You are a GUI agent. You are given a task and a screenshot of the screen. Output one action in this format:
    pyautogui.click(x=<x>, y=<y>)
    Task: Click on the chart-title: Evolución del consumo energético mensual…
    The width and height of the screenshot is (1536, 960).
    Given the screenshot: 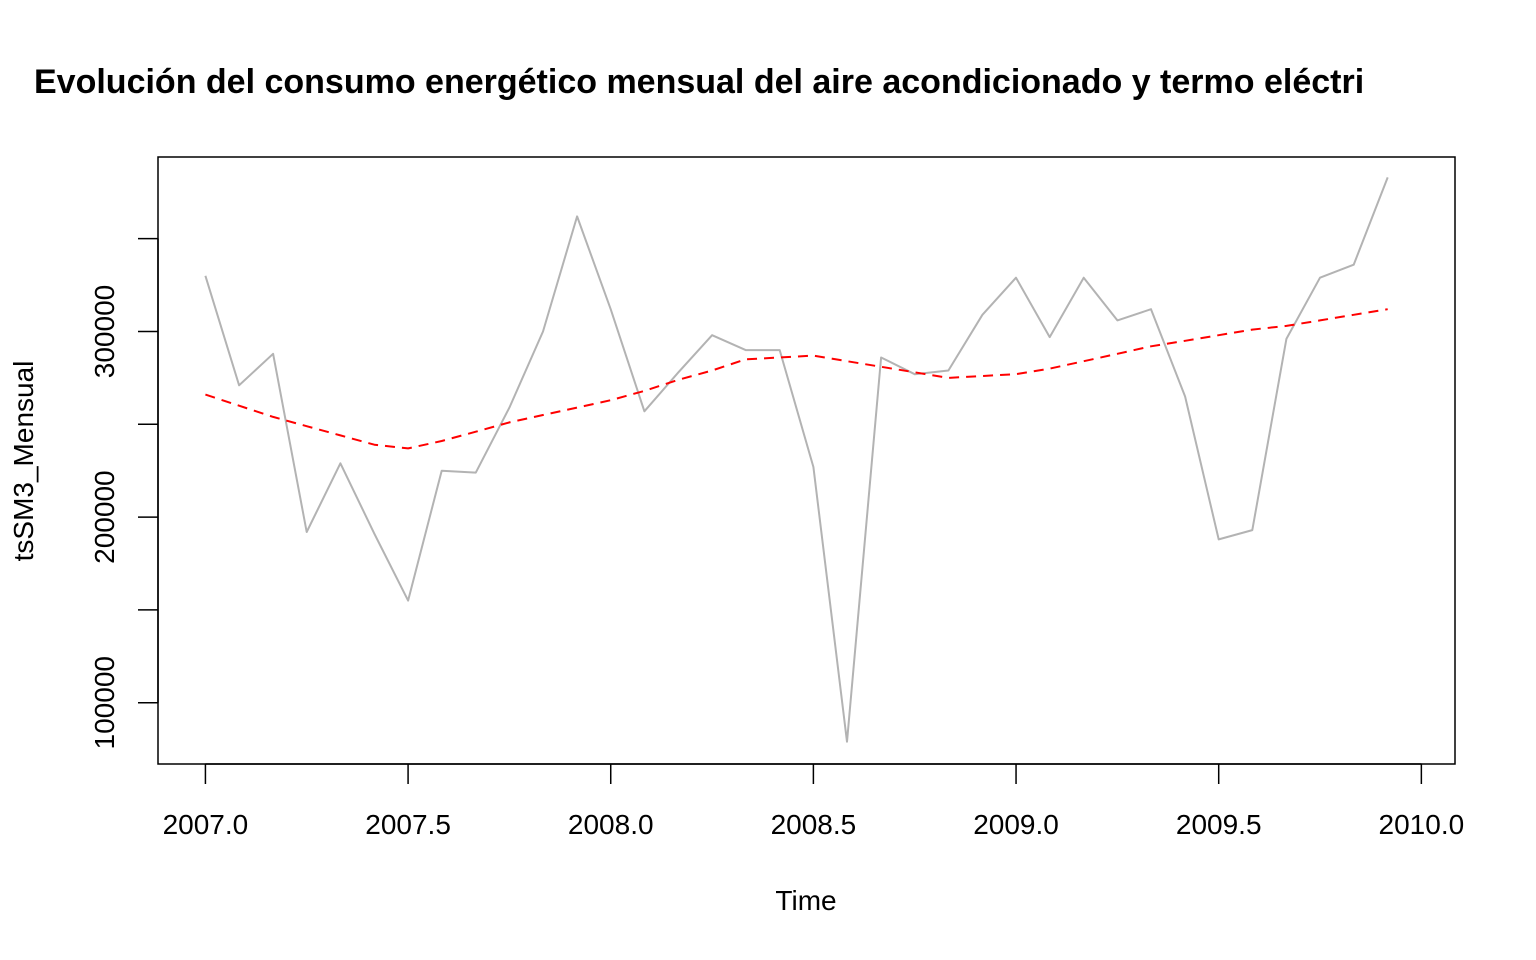 What is the action you would take?
    pyautogui.click(x=699, y=82)
    